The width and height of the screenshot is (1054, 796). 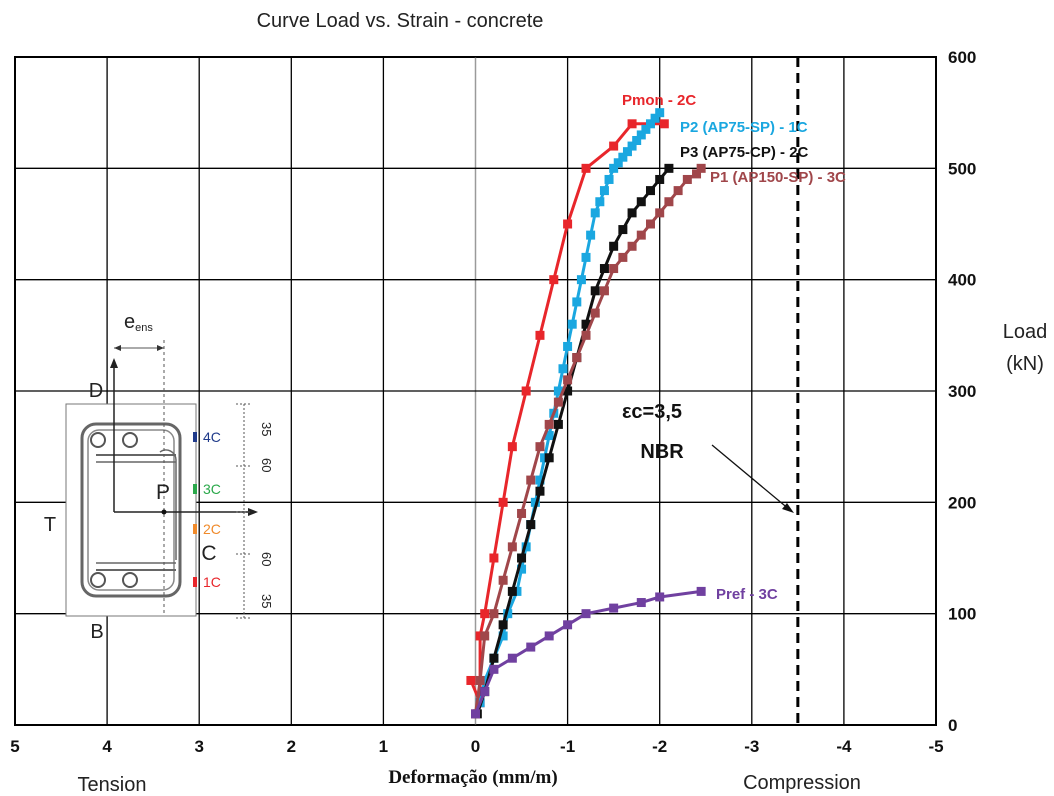 What do you see at coordinates (935, 746) in the screenshot?
I see `x-tick-label: -5` at bounding box center [935, 746].